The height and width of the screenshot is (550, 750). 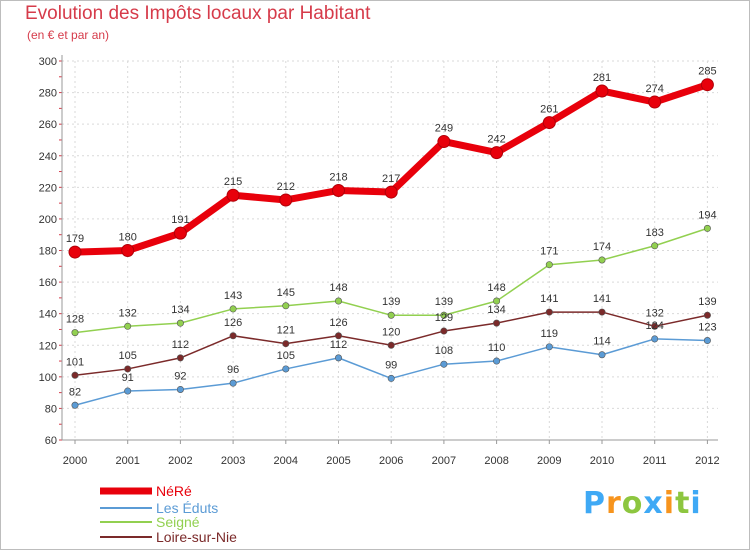 I want to click on data-label: 119, so click(x=550, y=334).